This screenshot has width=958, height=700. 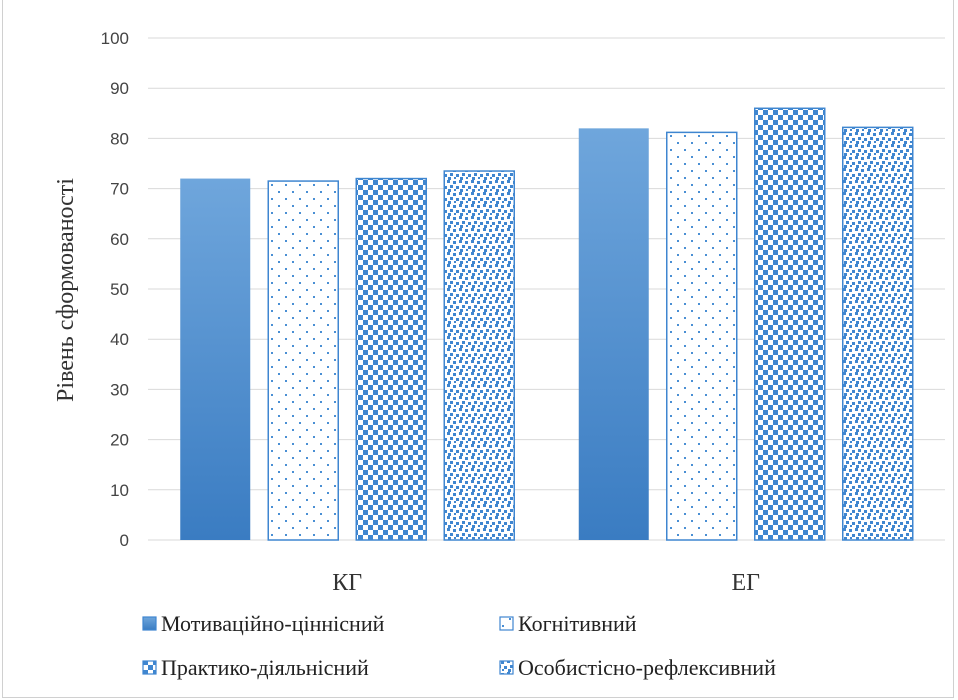 I want to click on legend-label: Практико-діяльнісний, so click(x=265, y=667).